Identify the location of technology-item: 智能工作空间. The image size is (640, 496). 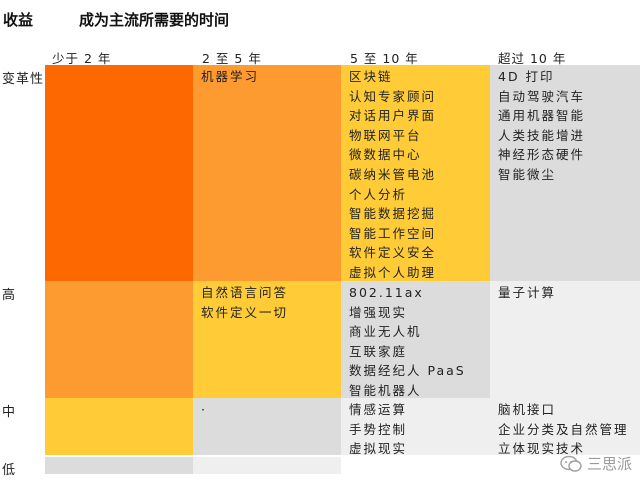
(393, 233).